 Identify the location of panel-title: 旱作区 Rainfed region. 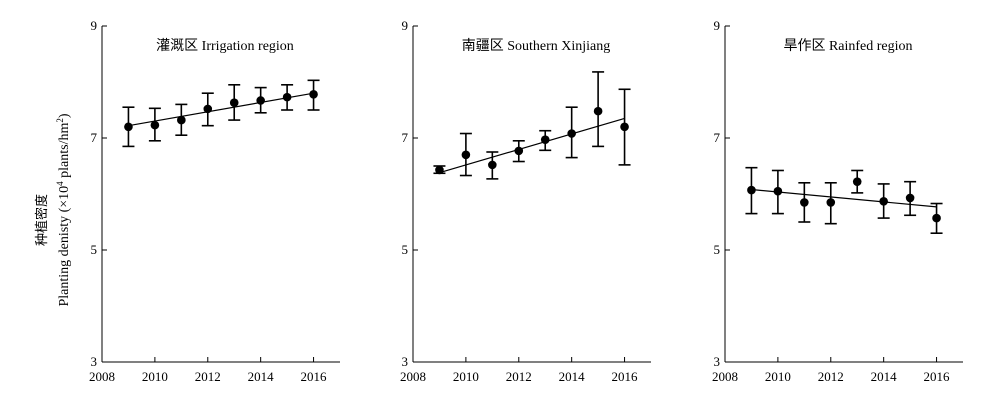
(847, 46).